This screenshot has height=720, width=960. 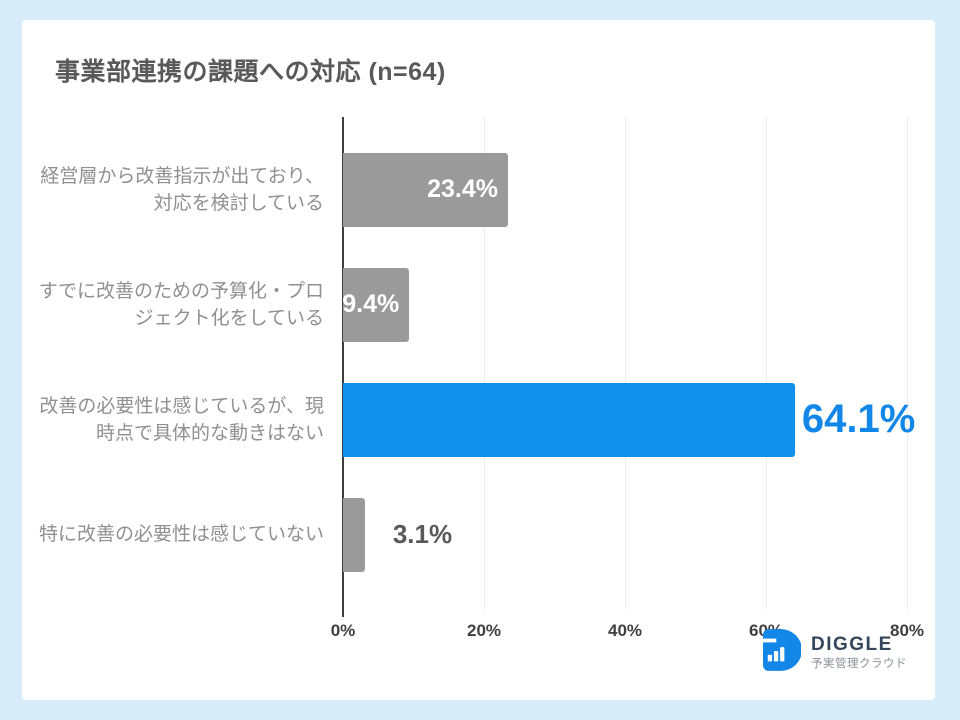 I want to click on x-axis-labels: 0%20%40%60%80%, so click(x=627, y=633).